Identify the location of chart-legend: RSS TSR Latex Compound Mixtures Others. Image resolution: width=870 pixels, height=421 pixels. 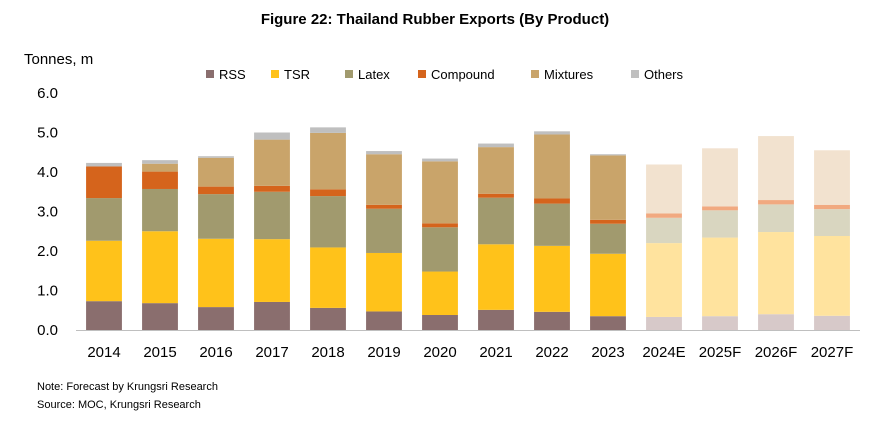
(445, 74).